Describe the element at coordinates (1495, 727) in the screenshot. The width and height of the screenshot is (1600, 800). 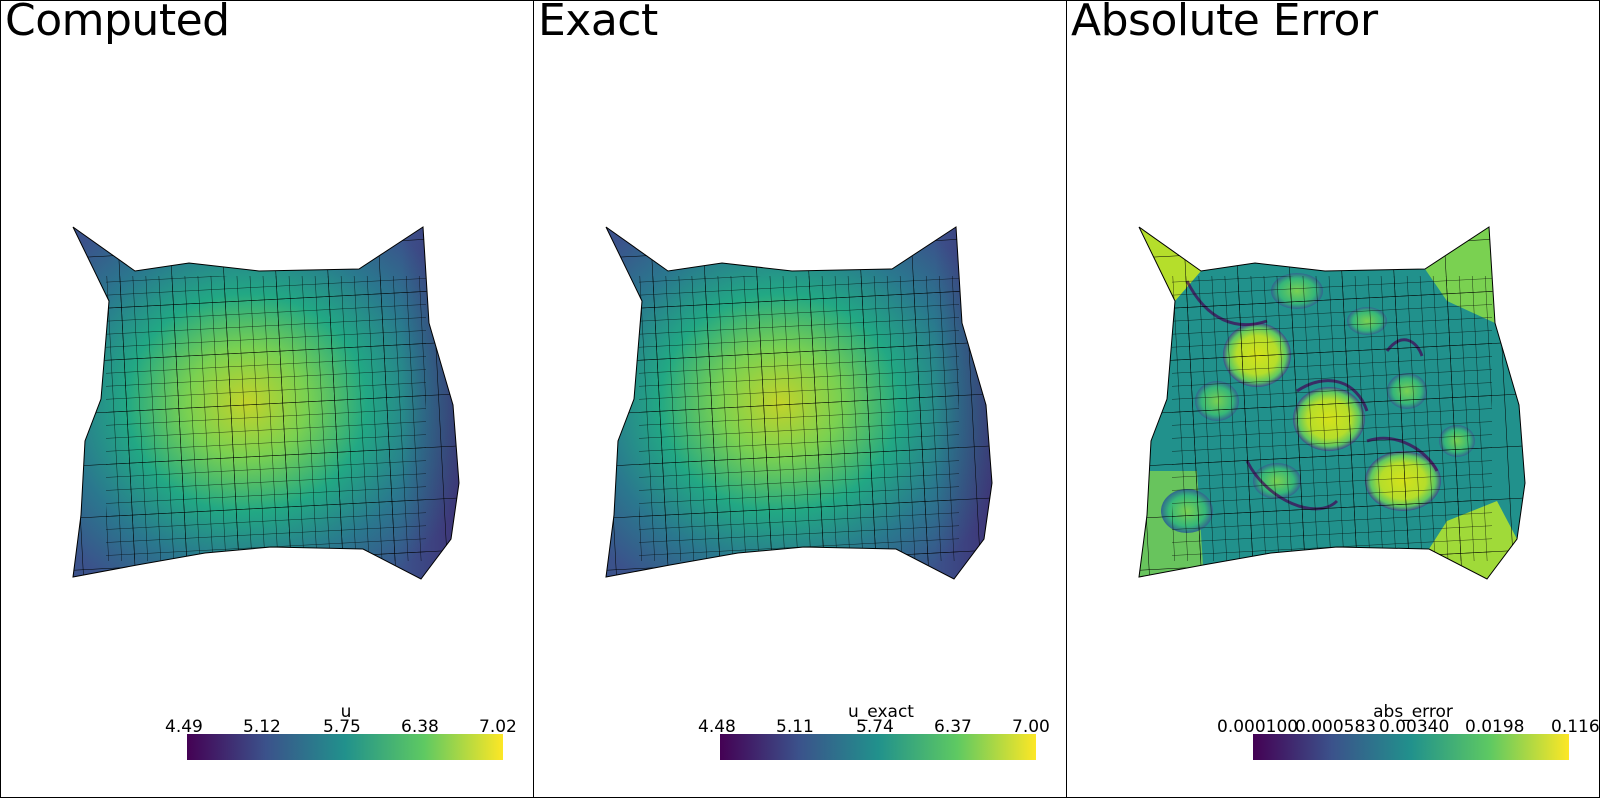
I see `colorbar-tick: 0.0198` at that location.